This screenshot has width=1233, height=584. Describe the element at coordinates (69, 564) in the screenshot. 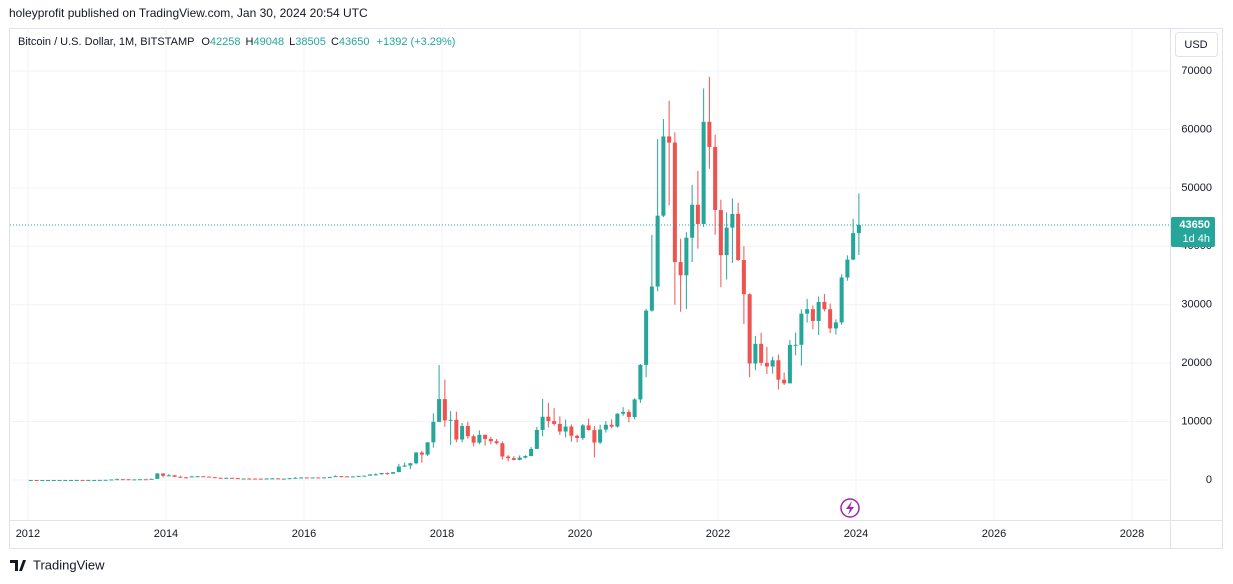

I see `footer-brand: TradingView` at that location.